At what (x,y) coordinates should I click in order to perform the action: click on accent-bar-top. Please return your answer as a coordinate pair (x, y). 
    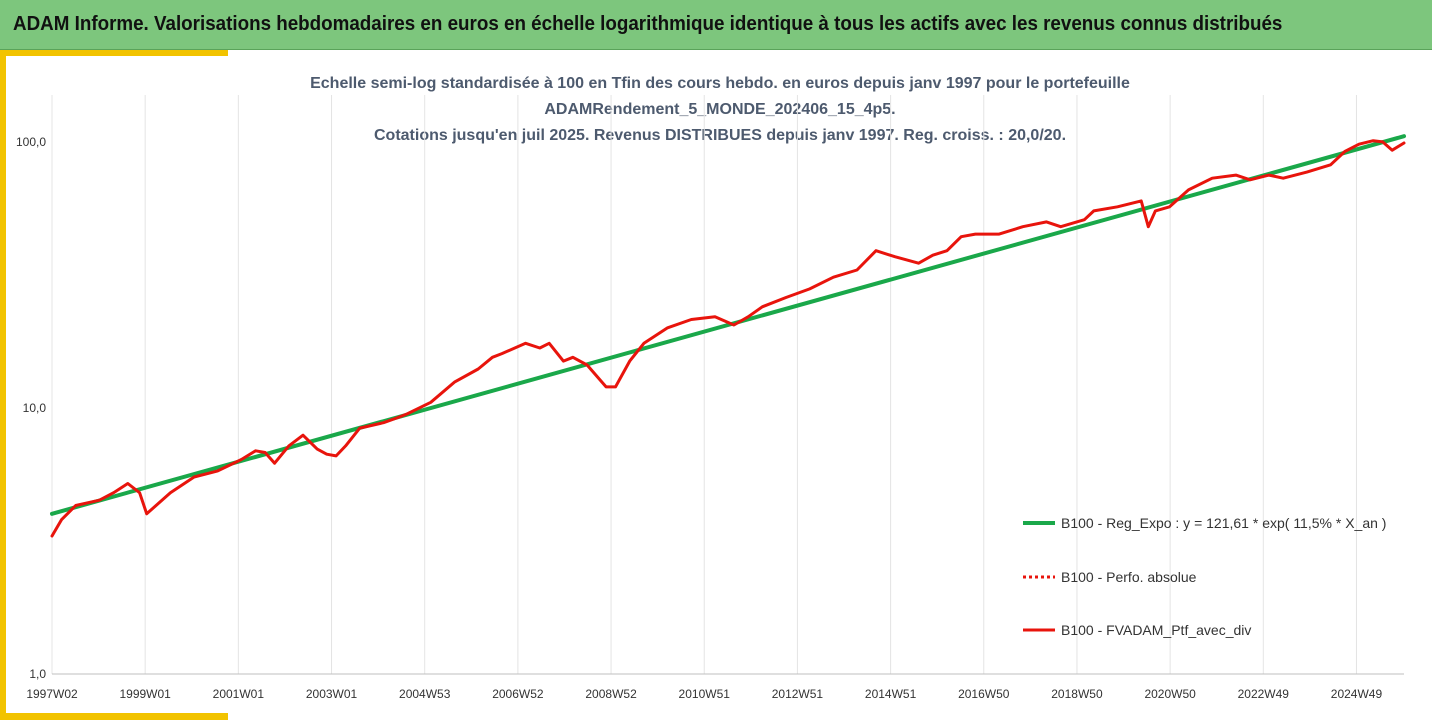
    Looking at the image, I should click on (114, 53).